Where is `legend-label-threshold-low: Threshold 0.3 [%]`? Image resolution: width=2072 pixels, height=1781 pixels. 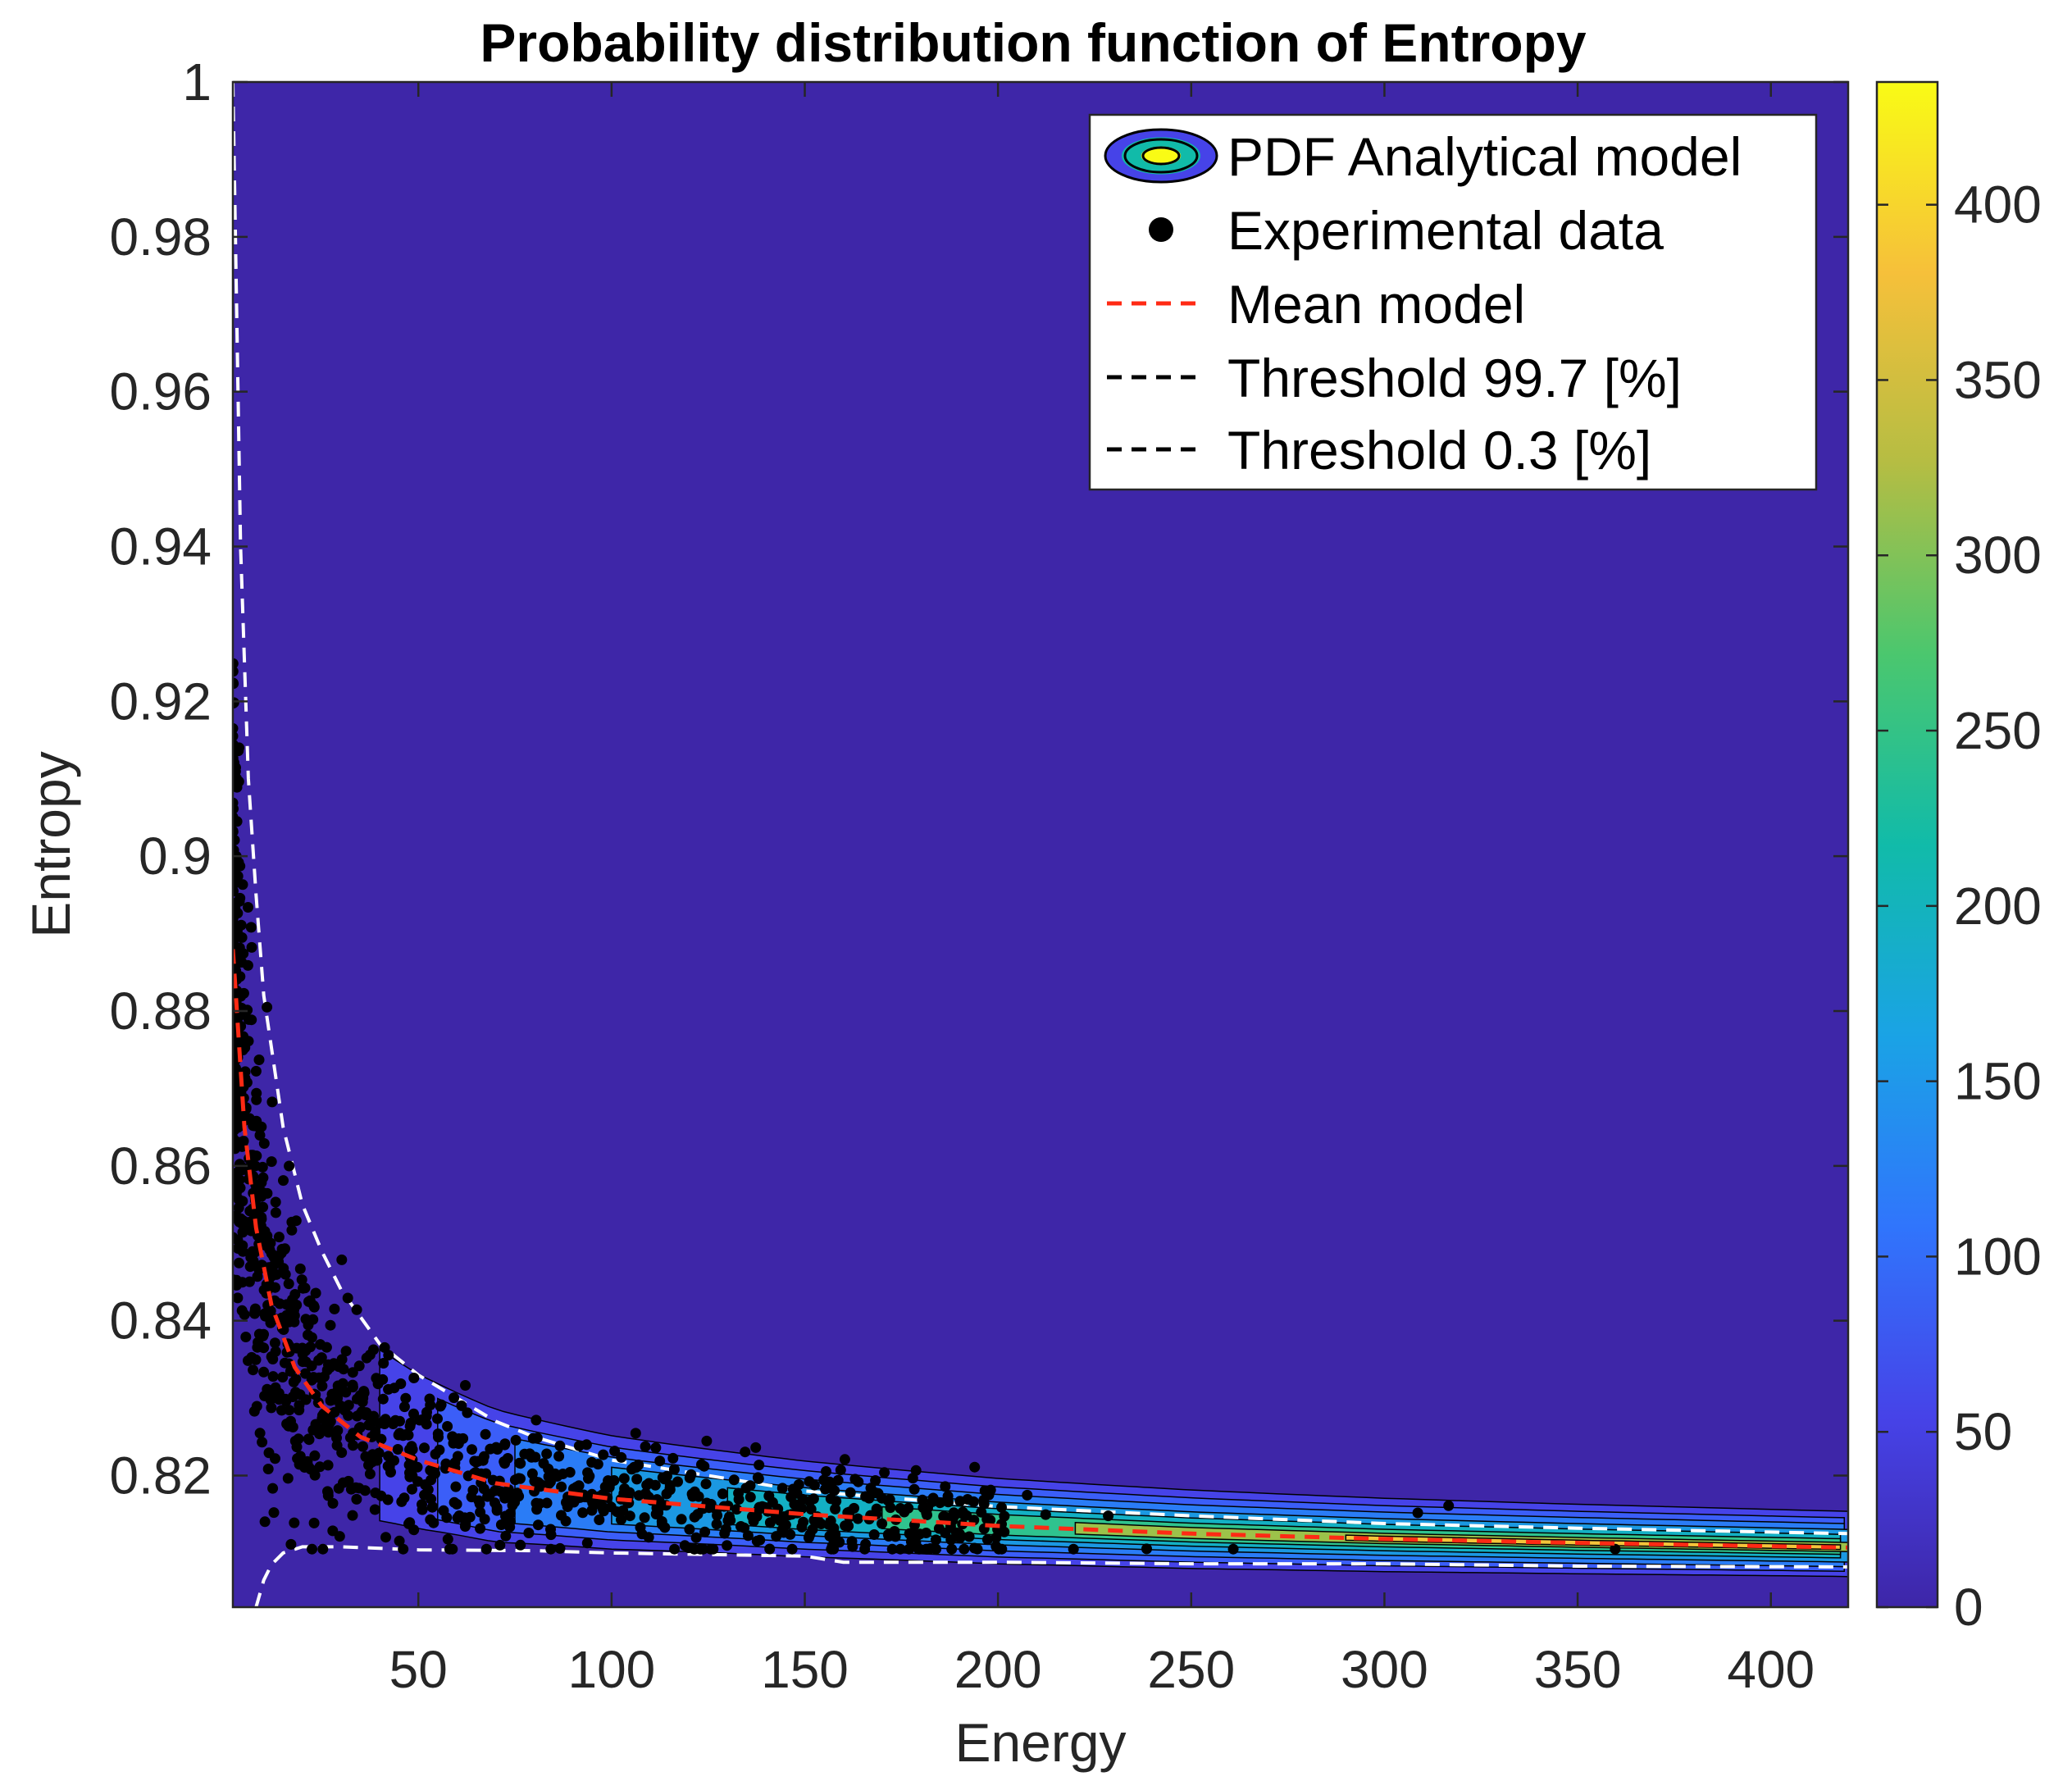
legend-label-threshold-low: Threshold 0.3 [%] is located at coordinates (1439, 451).